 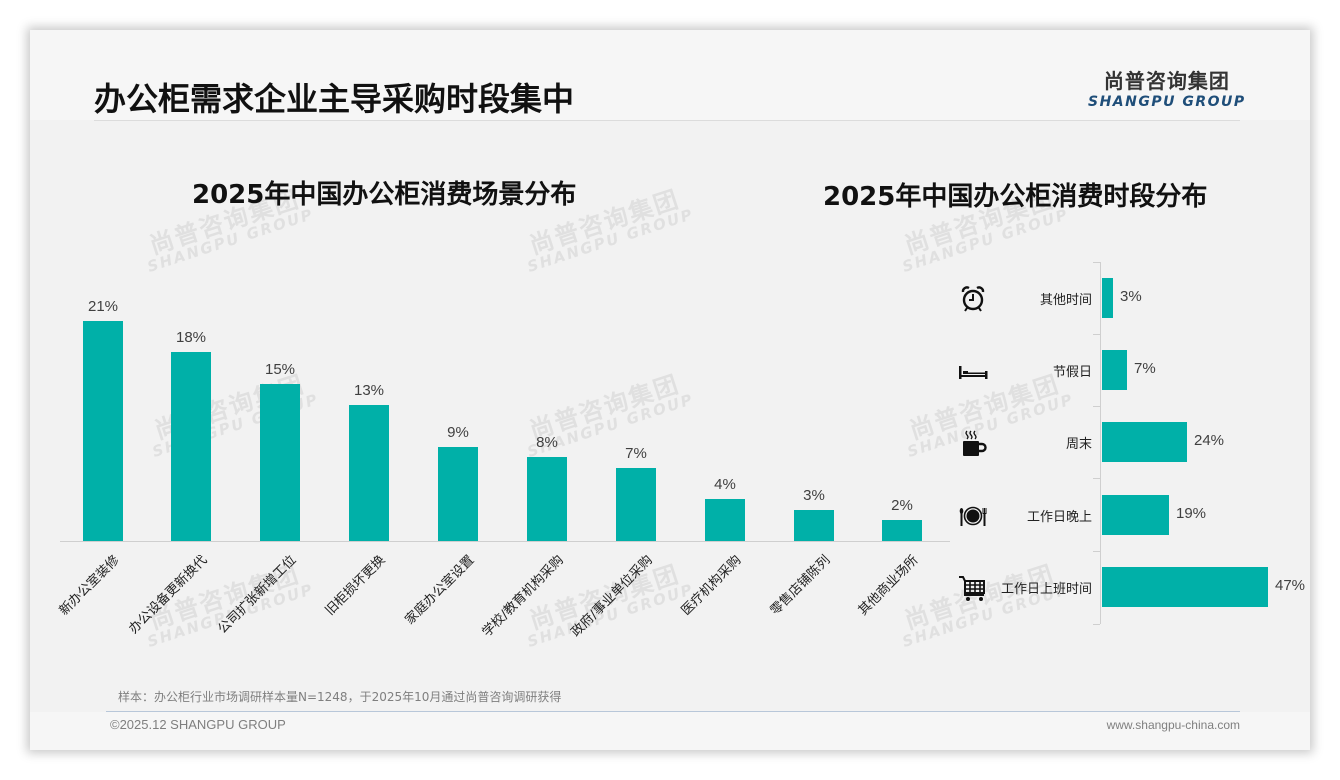 What do you see at coordinates (369, 390) in the screenshot?
I see `bar-value-label: 13%` at bounding box center [369, 390].